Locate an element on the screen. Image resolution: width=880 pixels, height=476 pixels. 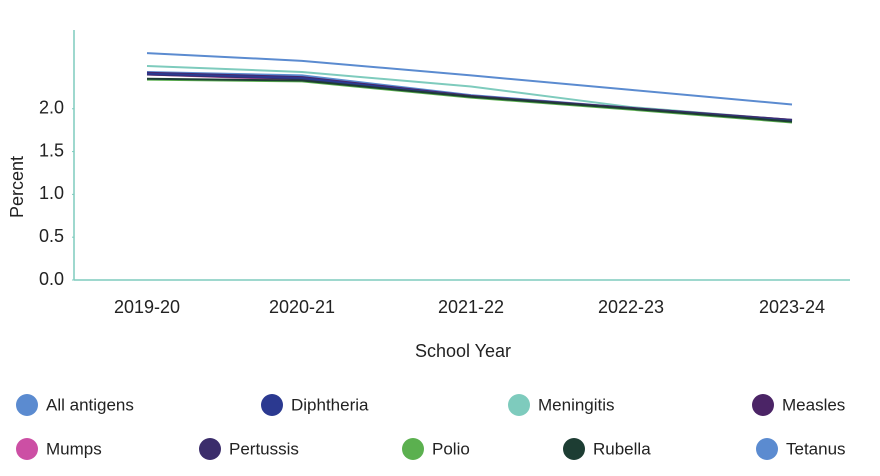
y-tick-label: 0.5 is located at coordinates (51, 236).